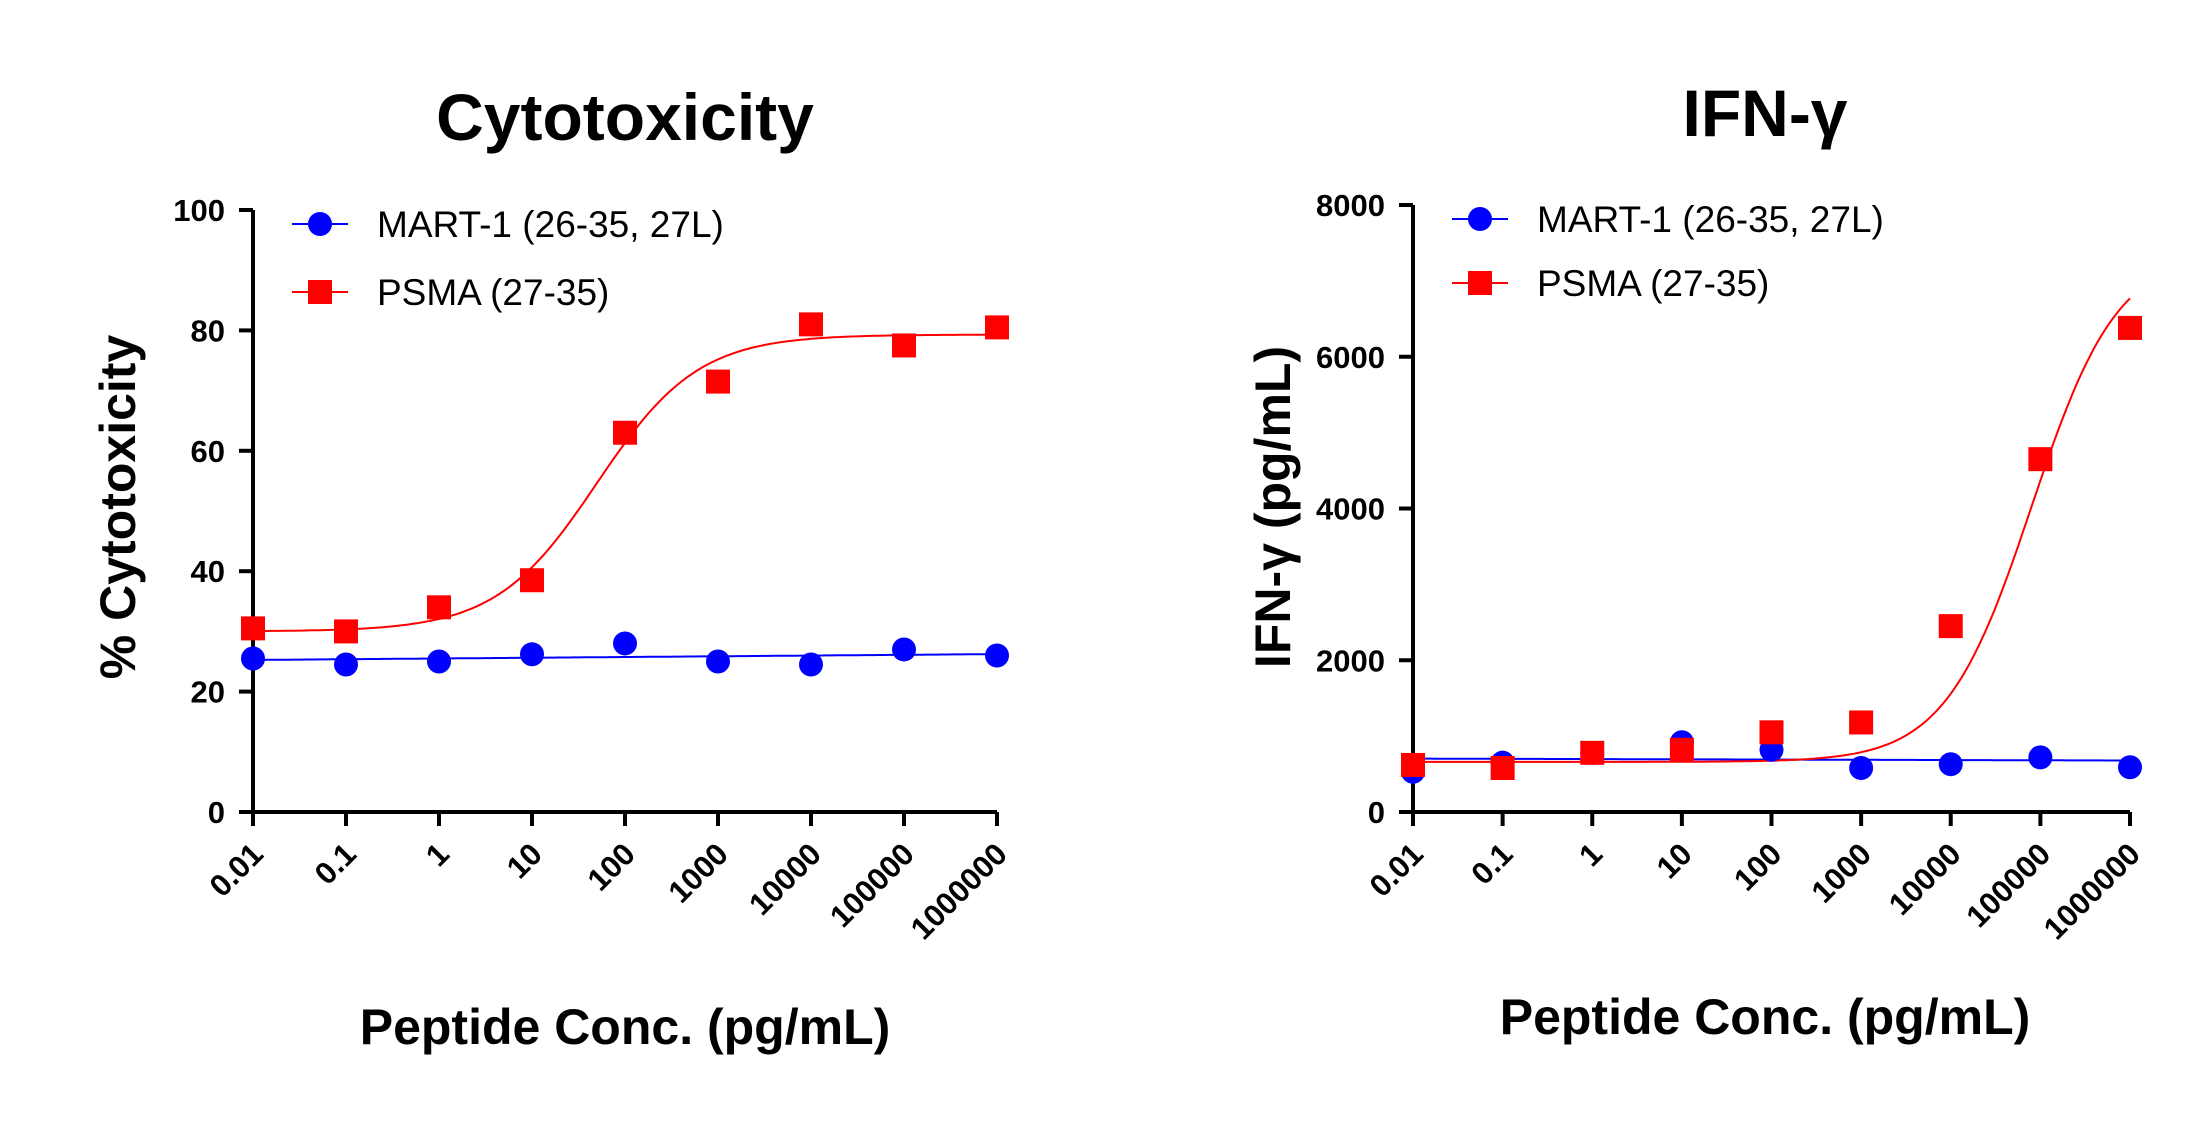 This screenshot has height=1127, width=2190. I want to click on y-tick-label: 2000, so click(1350, 660).